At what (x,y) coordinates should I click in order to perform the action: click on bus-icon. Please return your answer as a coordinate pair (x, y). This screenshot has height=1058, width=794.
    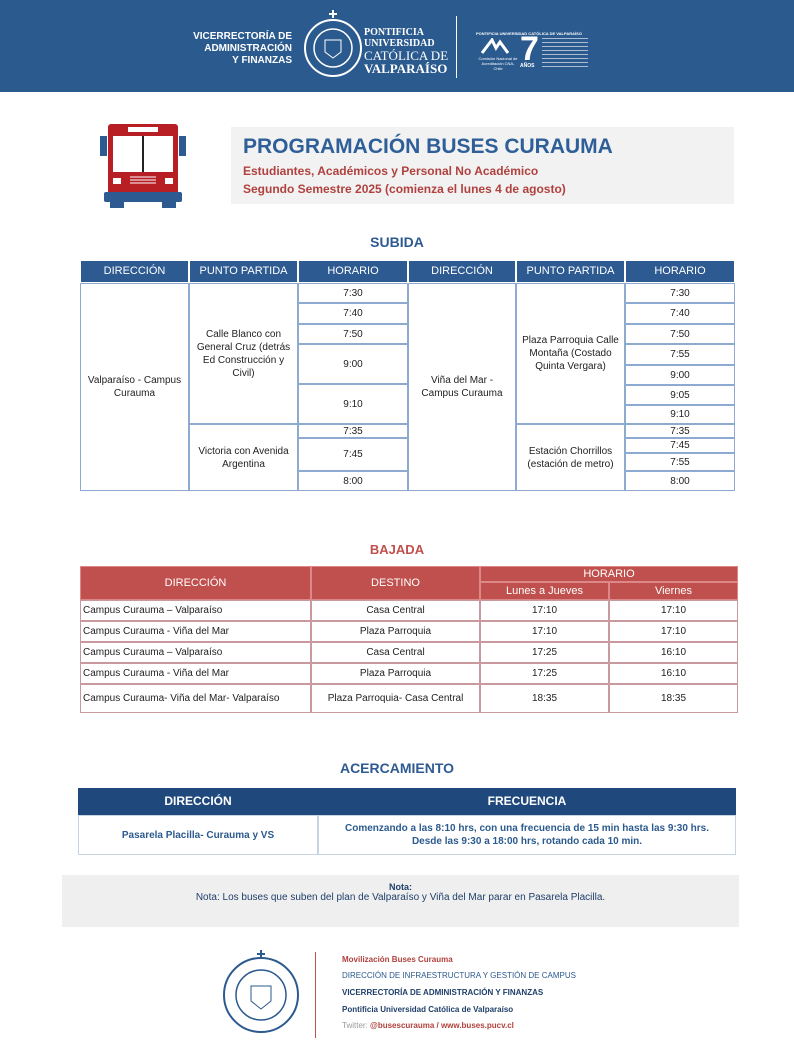
    Looking at the image, I should click on (143, 166).